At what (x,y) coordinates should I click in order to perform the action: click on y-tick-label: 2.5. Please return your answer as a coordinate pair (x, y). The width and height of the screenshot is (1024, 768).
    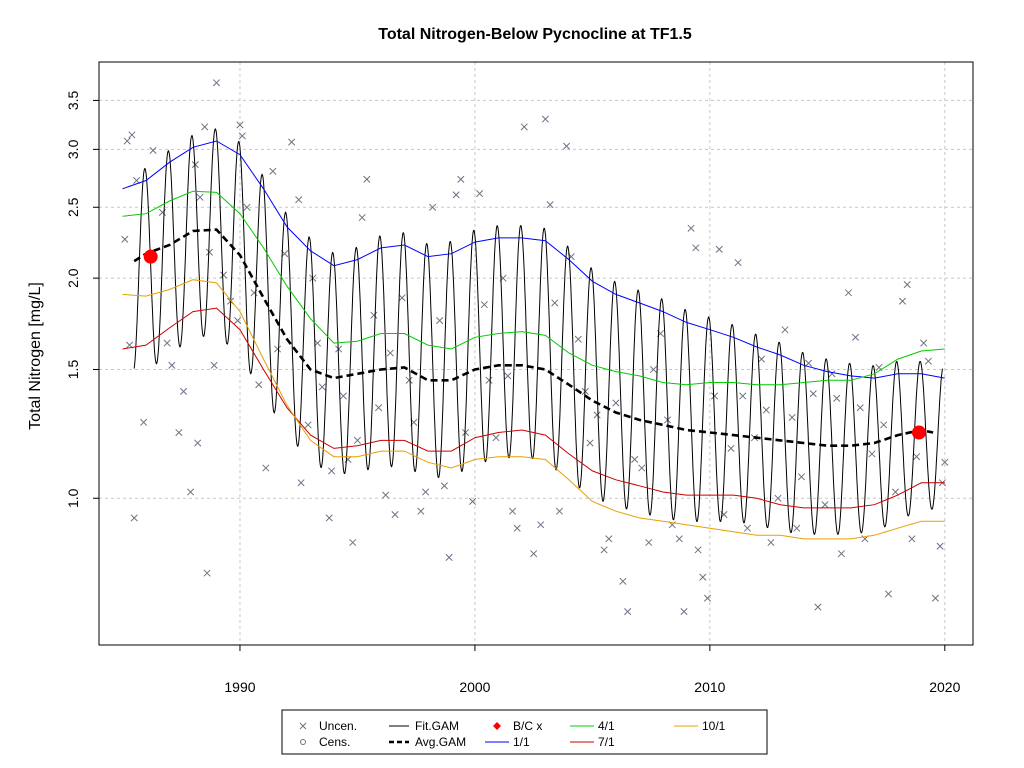
    Looking at the image, I should click on (73, 207).